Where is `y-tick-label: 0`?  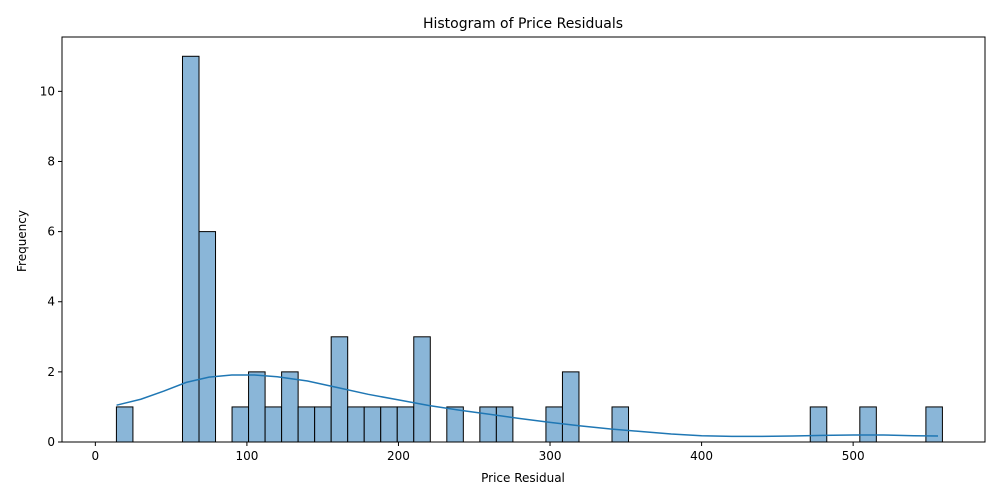 y-tick-label: 0 is located at coordinates (51, 442).